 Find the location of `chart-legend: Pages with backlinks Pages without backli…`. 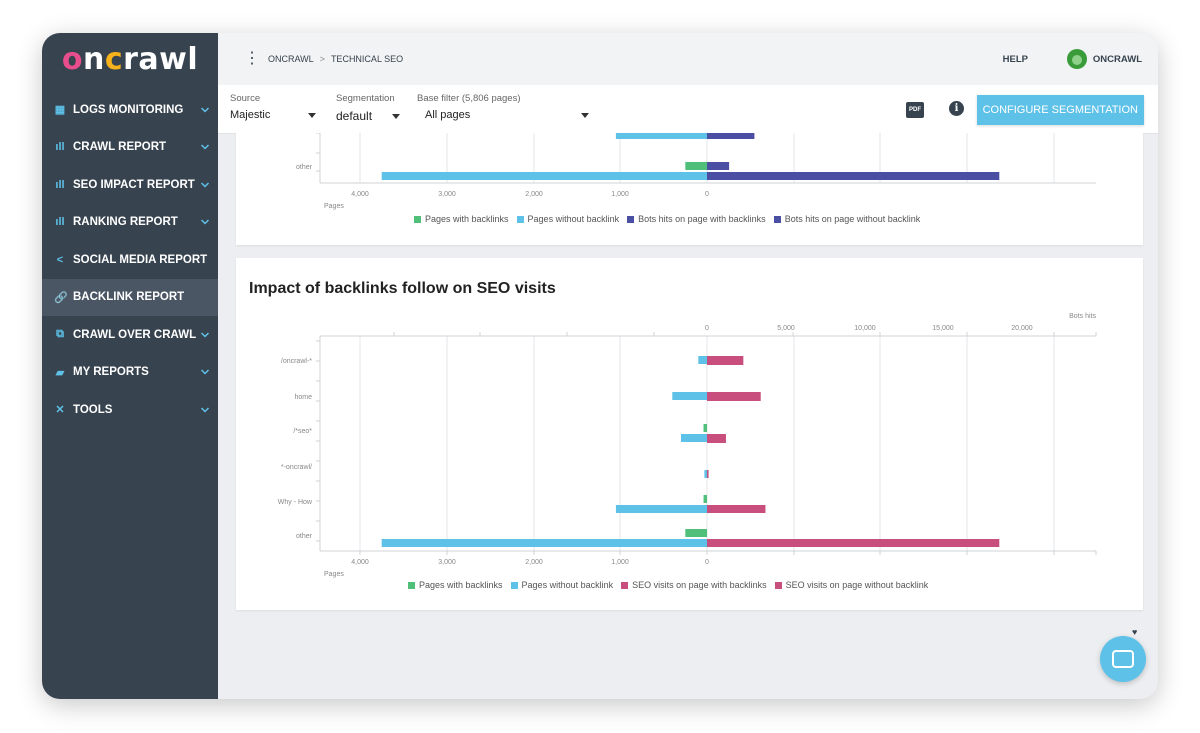

chart-legend: Pages with backlinks Pages without backli… is located at coordinates (663, 219).